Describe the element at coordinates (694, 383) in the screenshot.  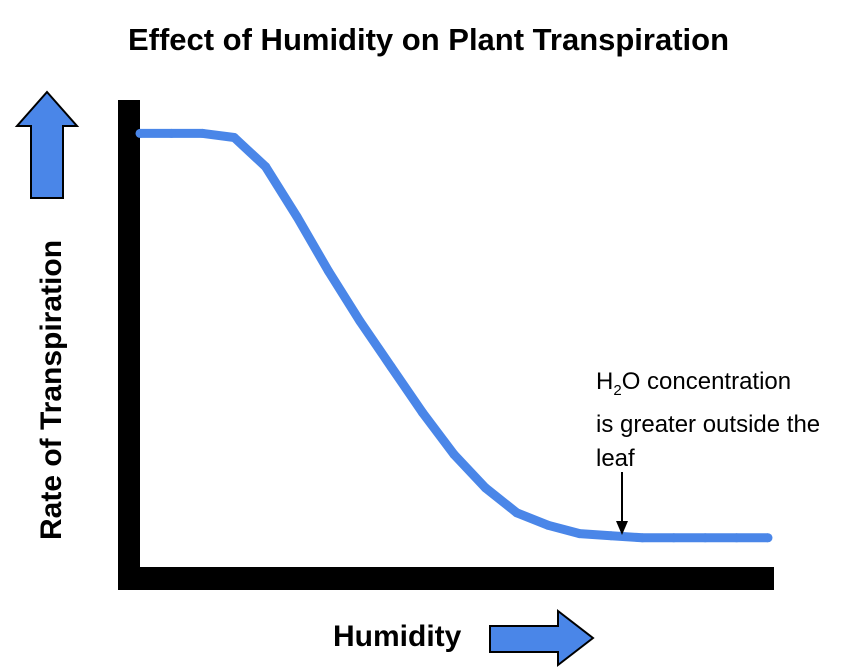
I see `annotation-line-1: H2O concentration` at that location.